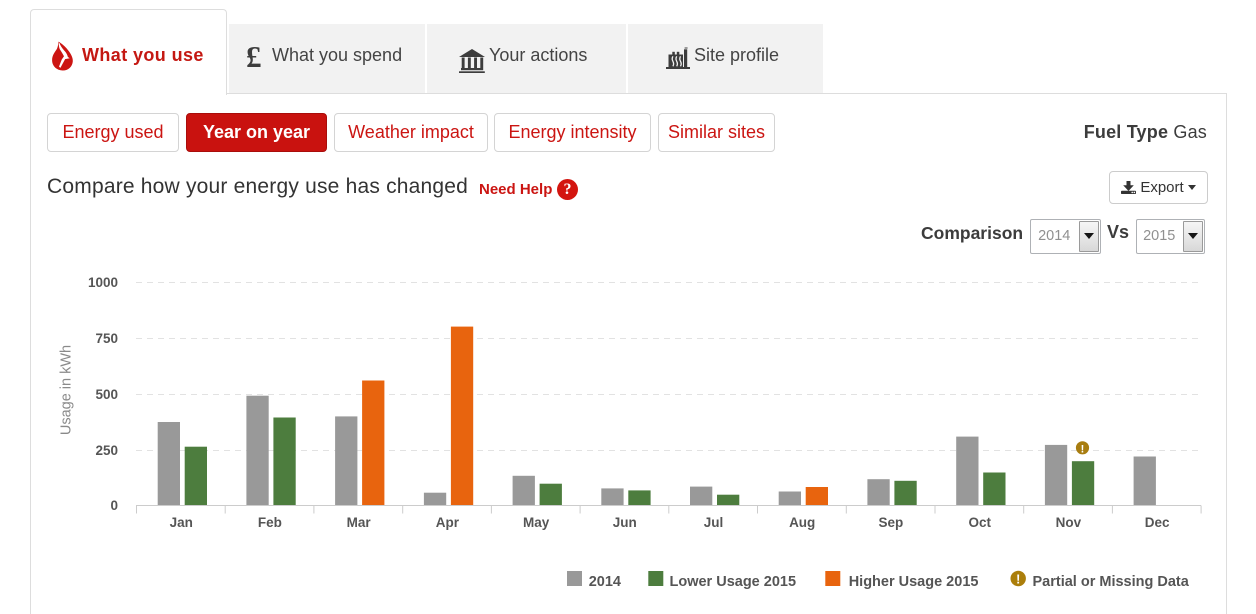 This screenshot has width=1256, height=614. What do you see at coordinates (733, 582) in the screenshot?
I see `svg-text: Lower Usage 2015` at bounding box center [733, 582].